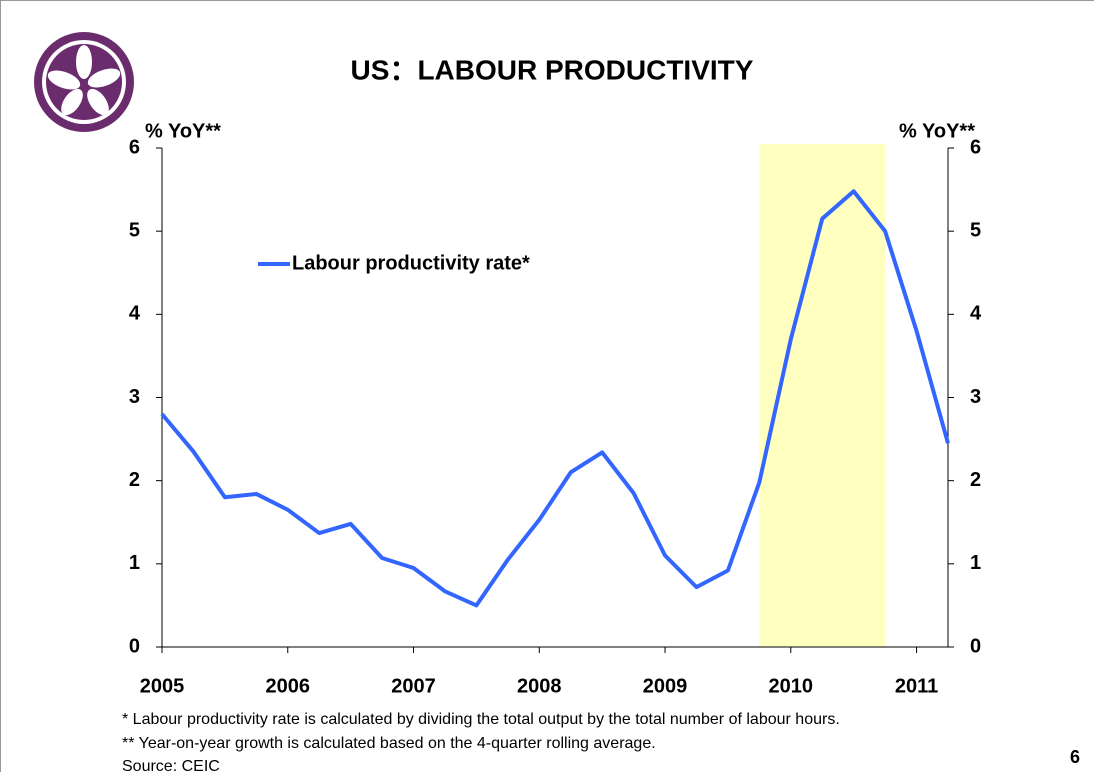 The width and height of the screenshot is (1094, 772). I want to click on y2-tick-label: 3, so click(975, 397).